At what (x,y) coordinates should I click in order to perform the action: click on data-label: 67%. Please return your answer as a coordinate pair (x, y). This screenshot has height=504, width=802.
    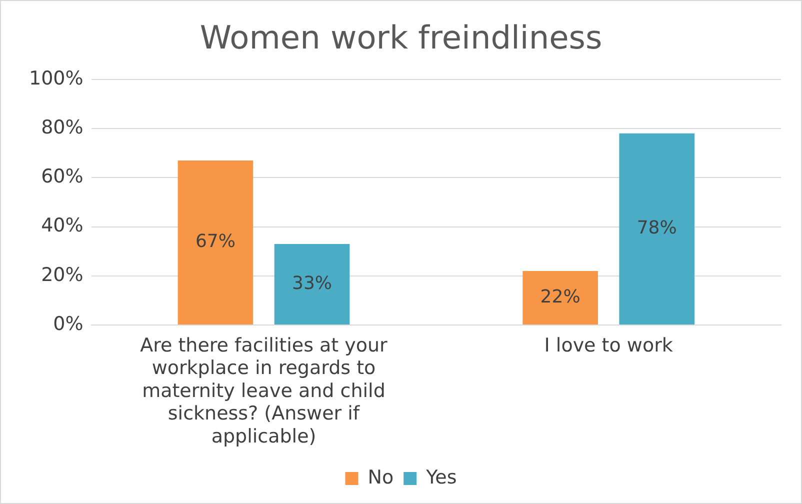
    Looking at the image, I should click on (215, 241).